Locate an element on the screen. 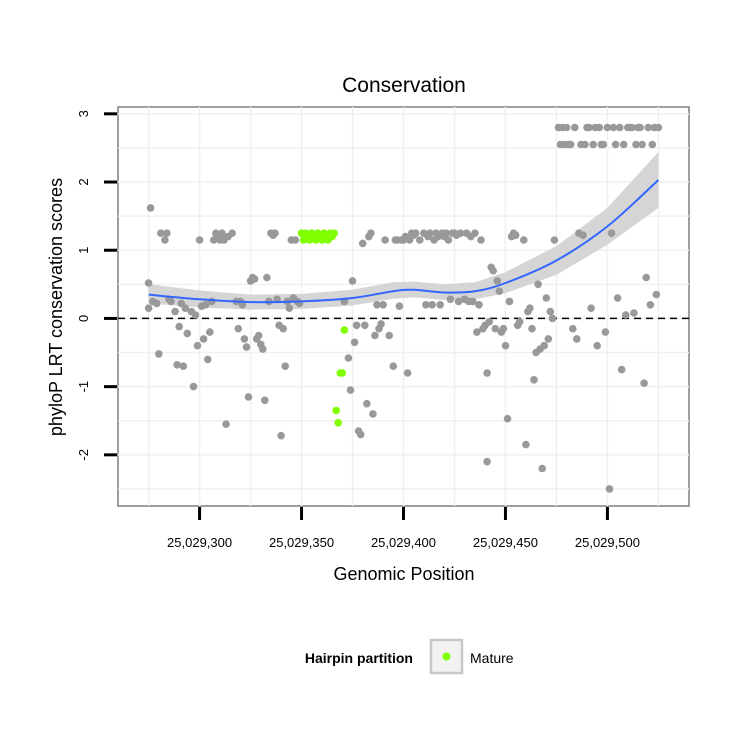 The height and width of the screenshot is (750, 750). y-axis-title: phyloP LRT conservation scores is located at coordinates (56, 307).